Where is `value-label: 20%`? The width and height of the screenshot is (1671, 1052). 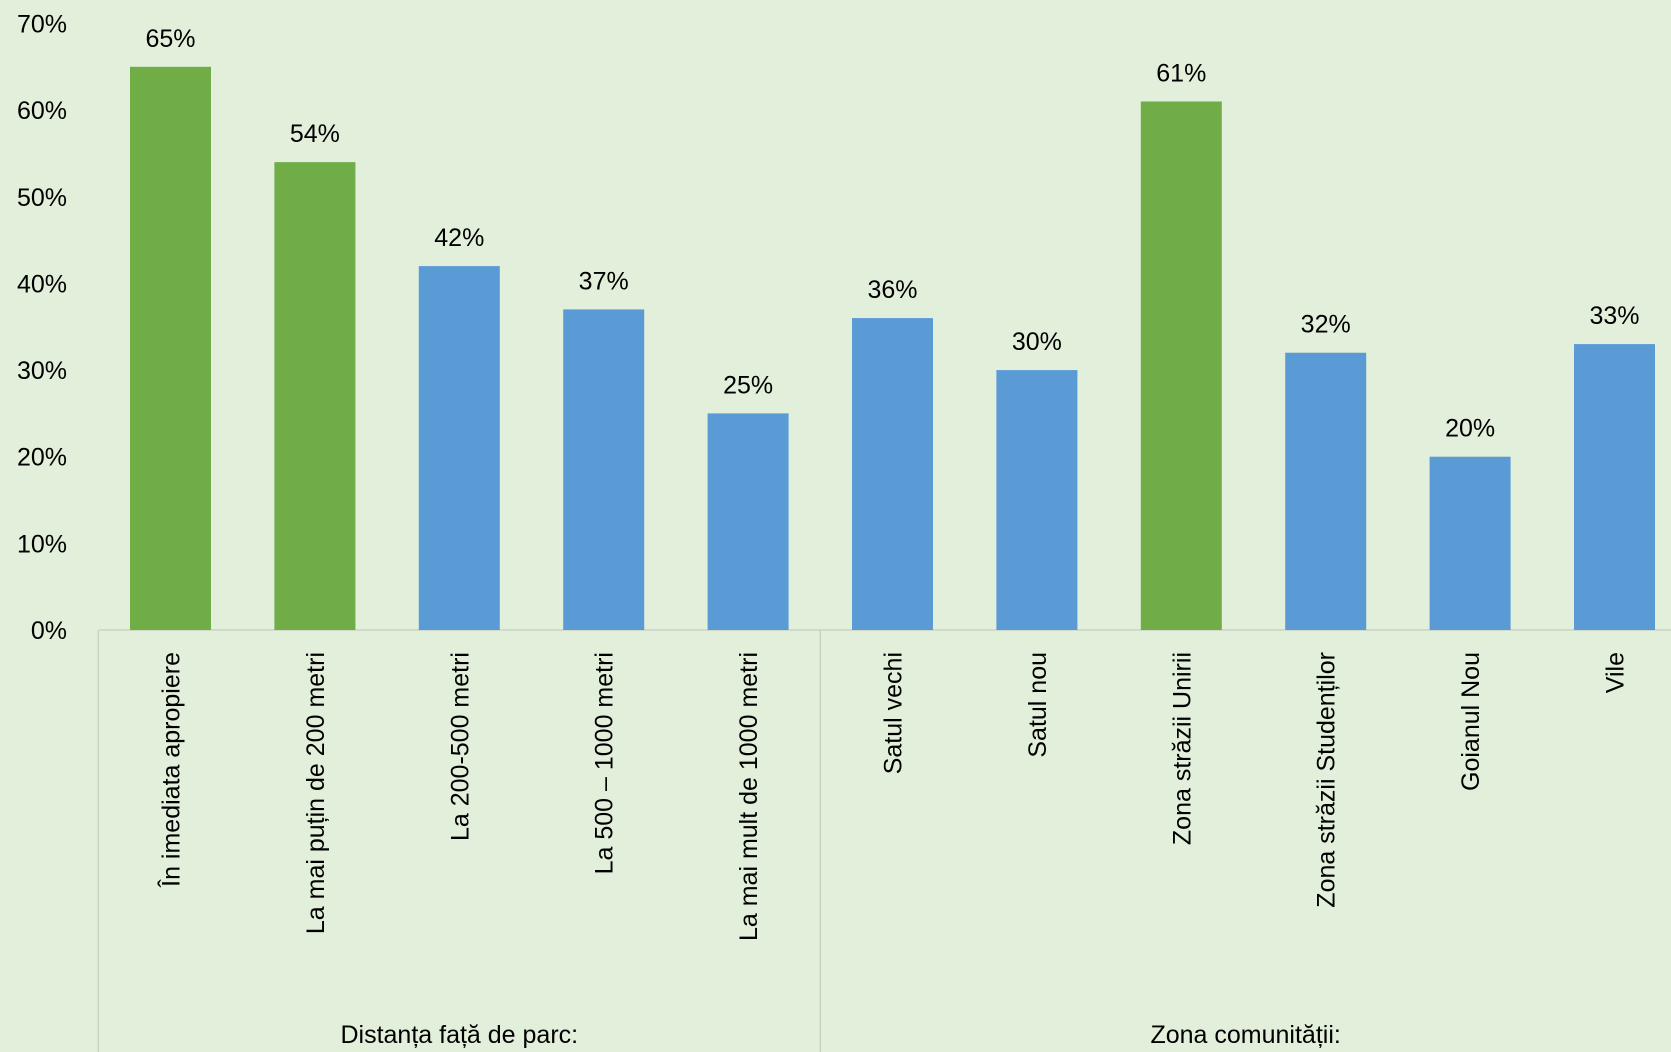
value-label: 20% is located at coordinates (1470, 429).